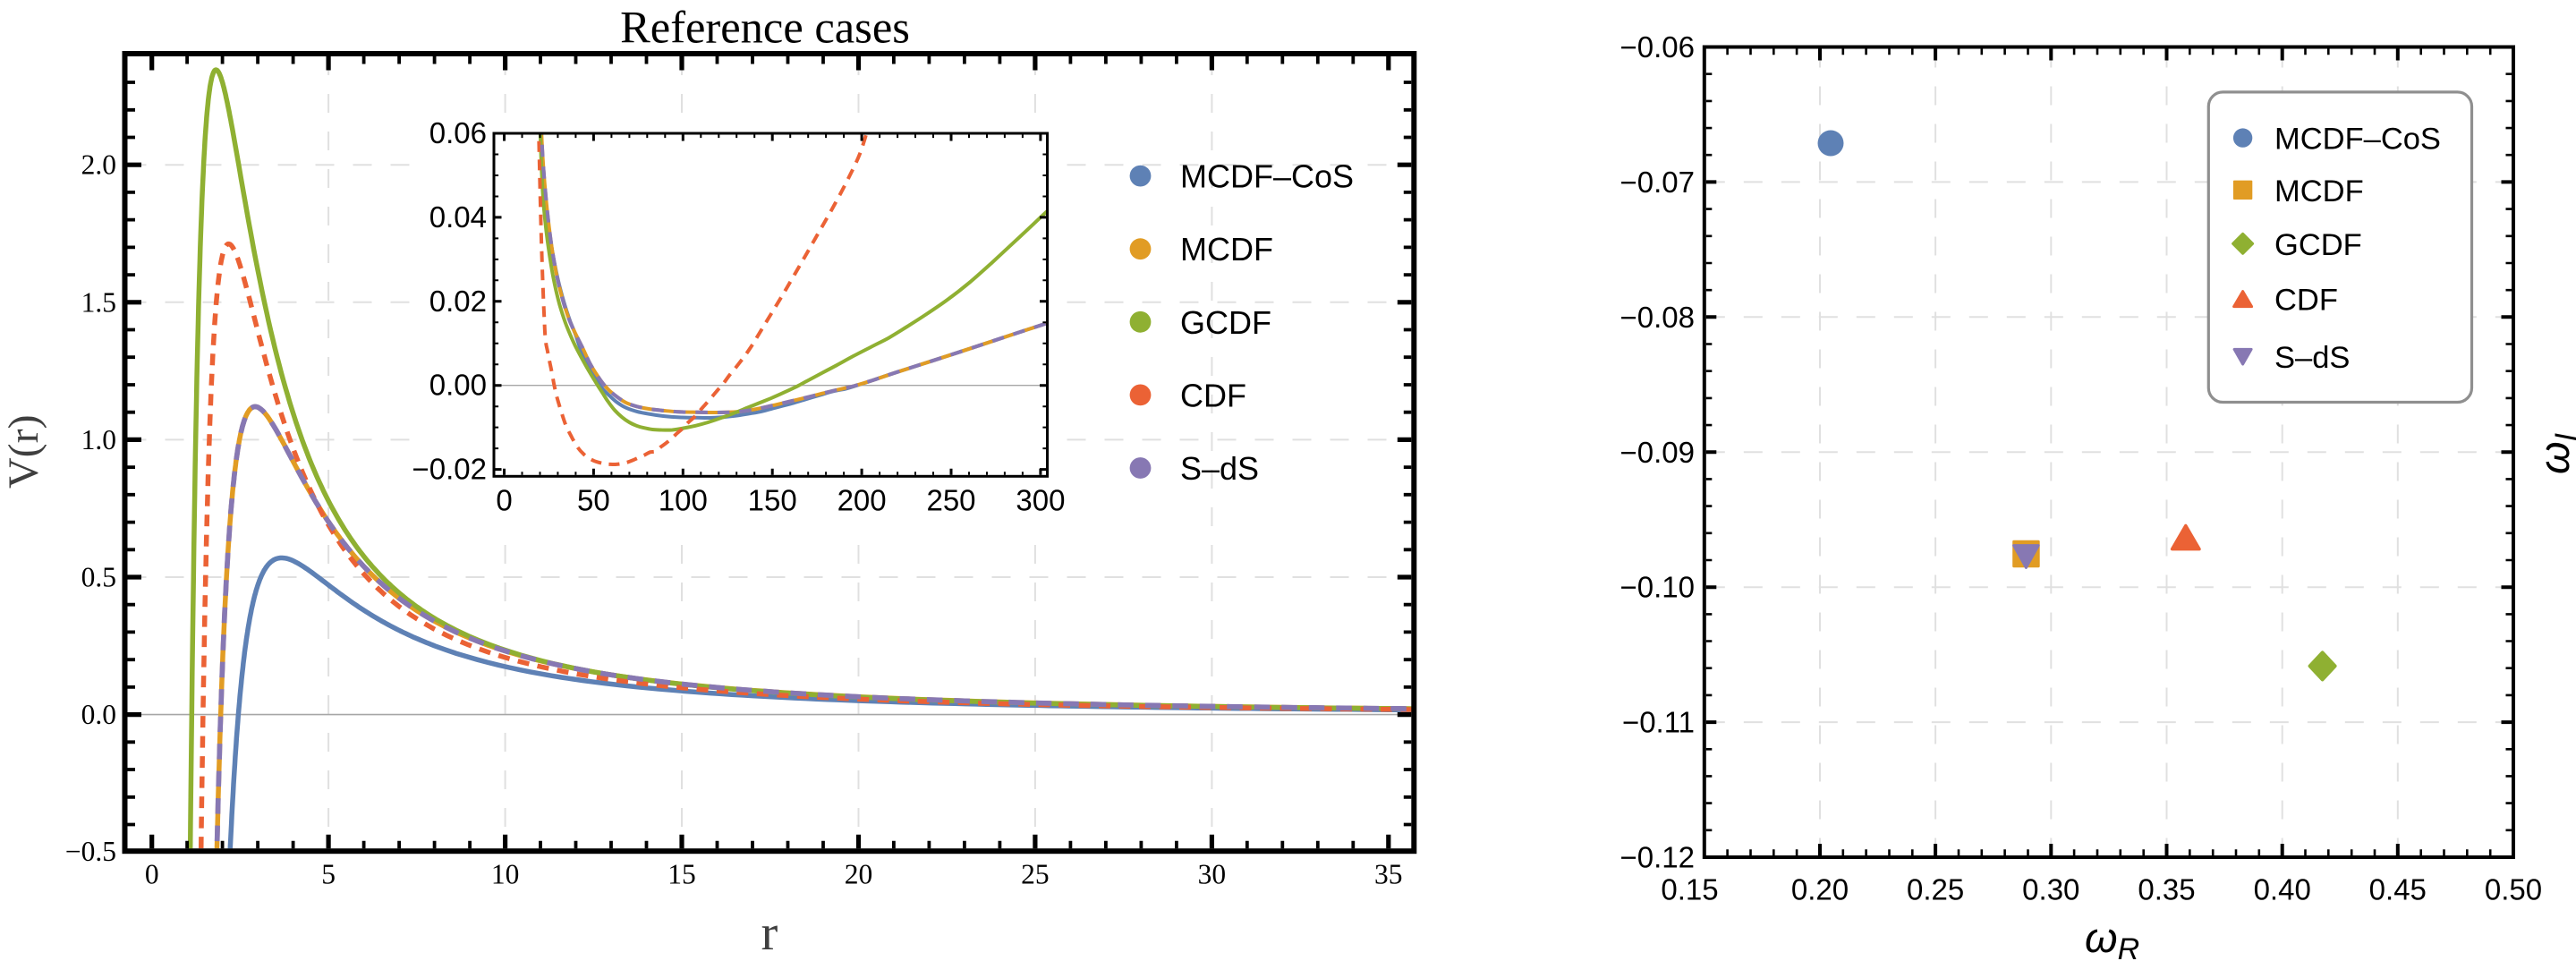  Describe the element at coordinates (1658, 47) in the screenshot. I see `svg-text: −0.06` at that location.